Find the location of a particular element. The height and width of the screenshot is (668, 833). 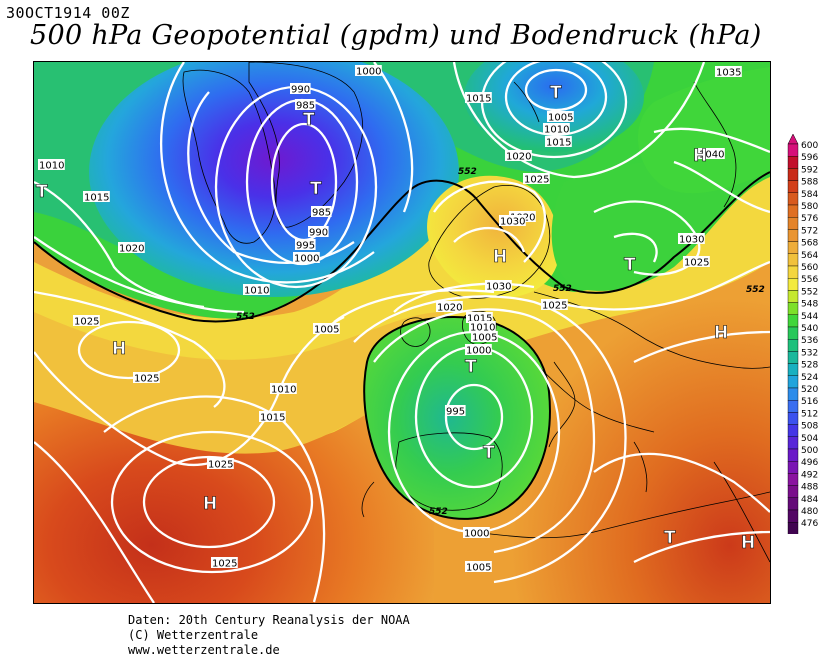

isobar-label: 985 is located at coordinates (321, 213).